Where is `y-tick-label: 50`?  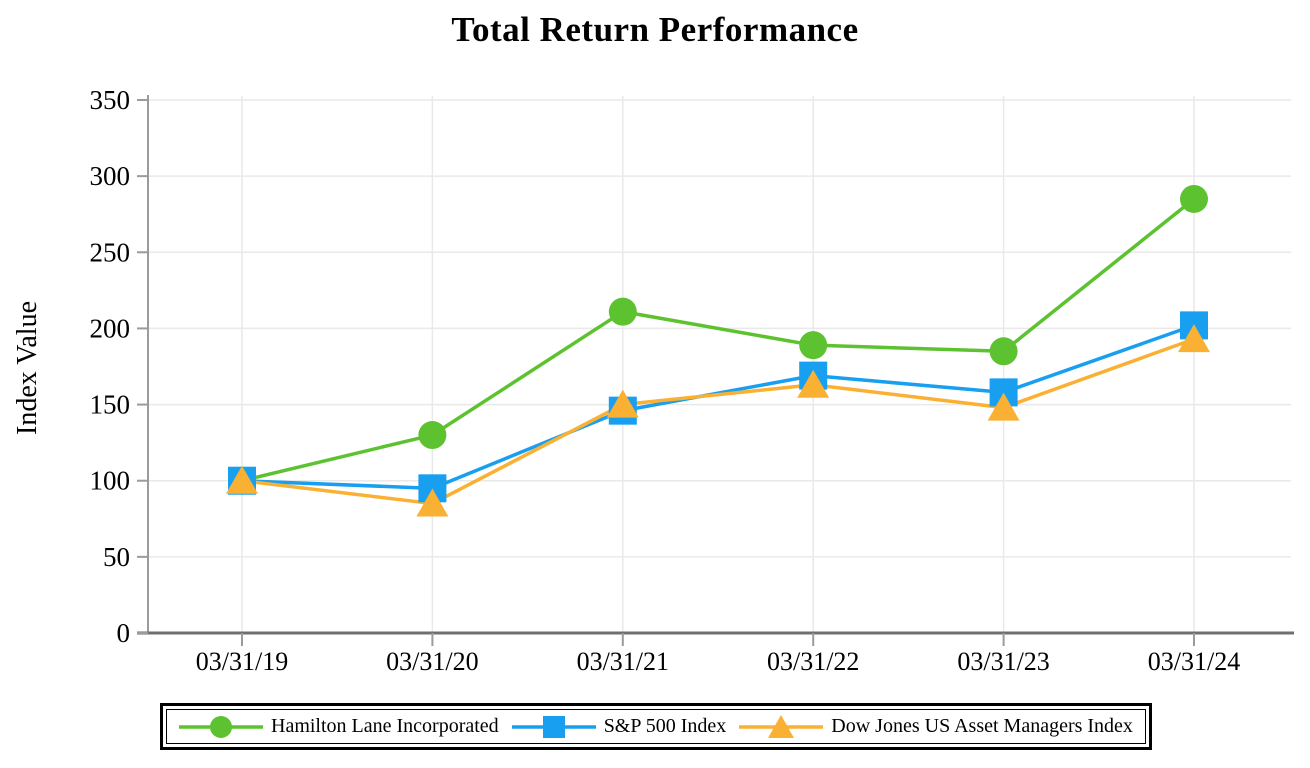 y-tick-label: 50 is located at coordinates (116, 557).